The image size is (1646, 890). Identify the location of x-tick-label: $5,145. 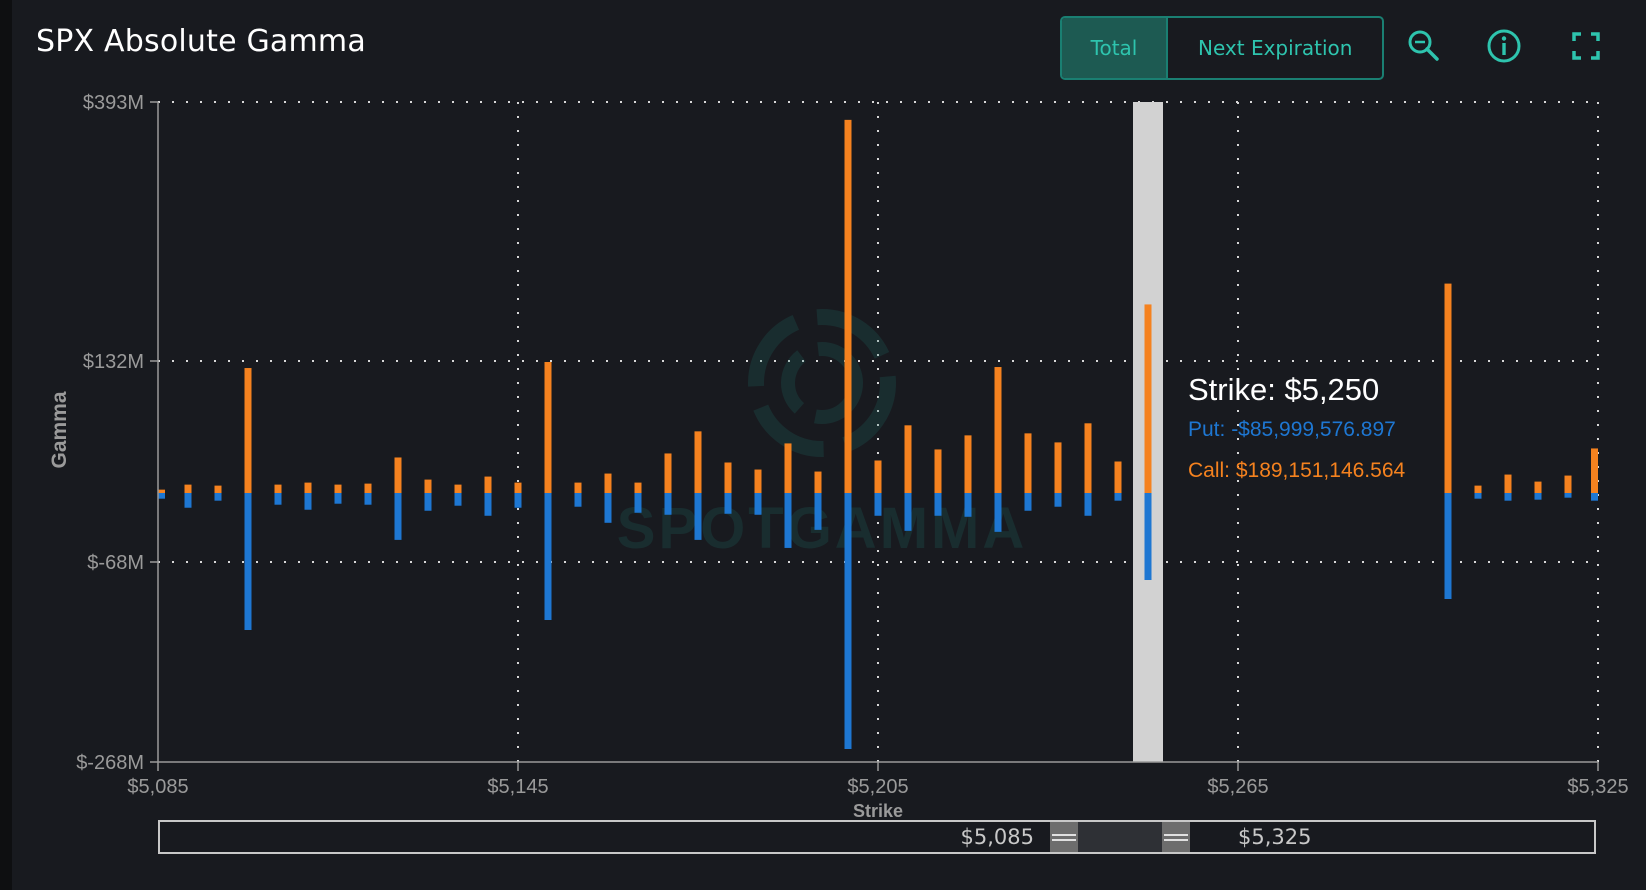
(517, 787).